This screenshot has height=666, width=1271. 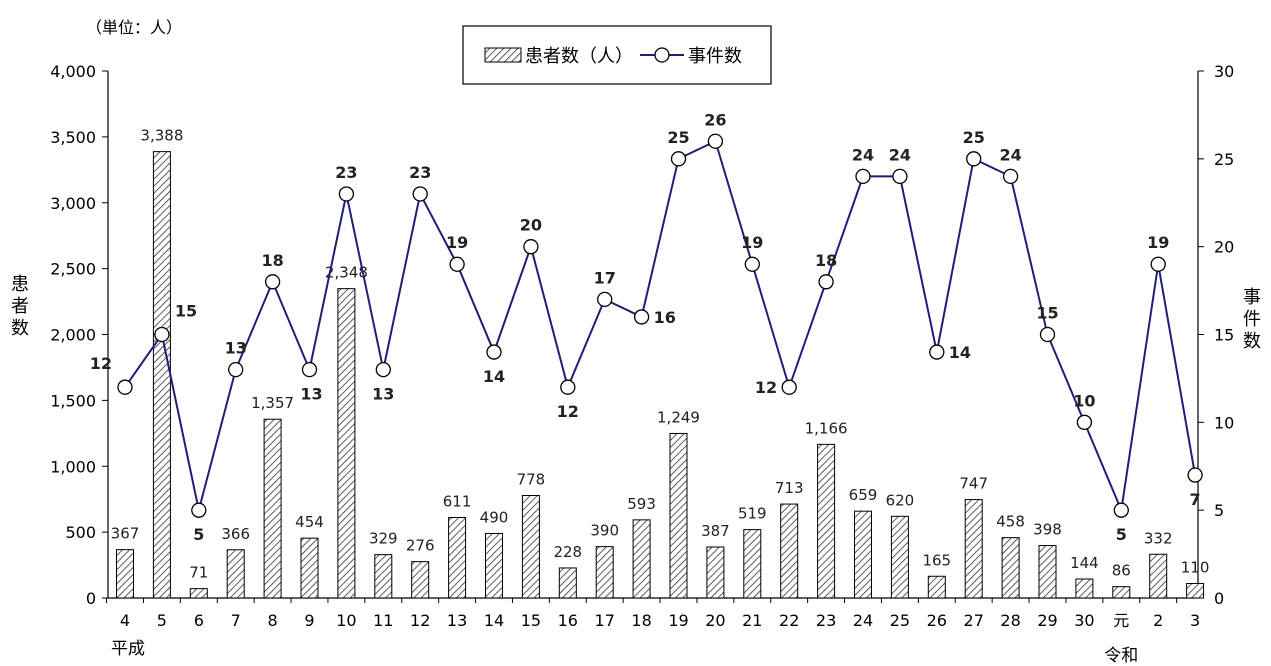 What do you see at coordinates (641, 620) in the screenshot?
I see `x-tick-label-18: 18` at bounding box center [641, 620].